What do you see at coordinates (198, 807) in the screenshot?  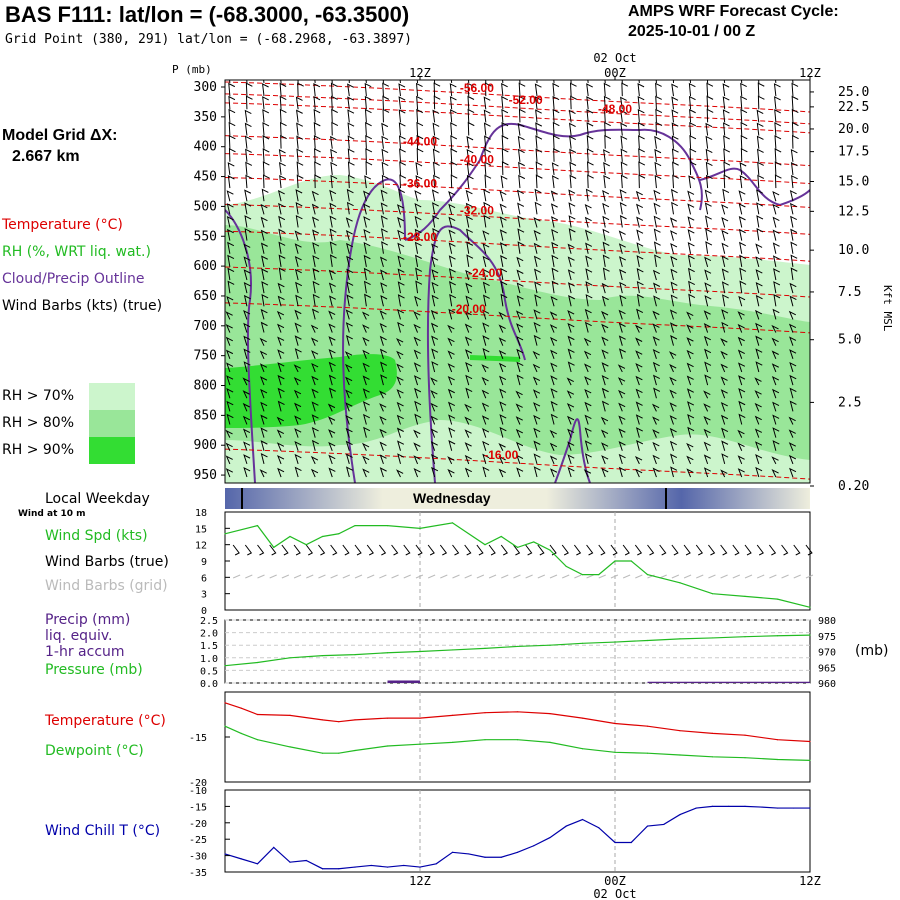 I see `windchill-ytick-label: -15` at bounding box center [198, 807].